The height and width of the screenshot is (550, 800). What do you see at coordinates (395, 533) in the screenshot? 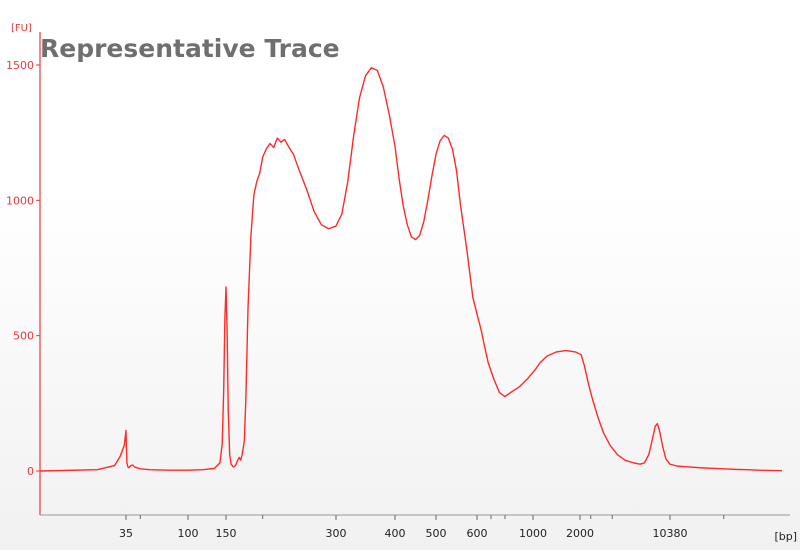
I see `x-tick-label-400: 400` at bounding box center [395, 533].